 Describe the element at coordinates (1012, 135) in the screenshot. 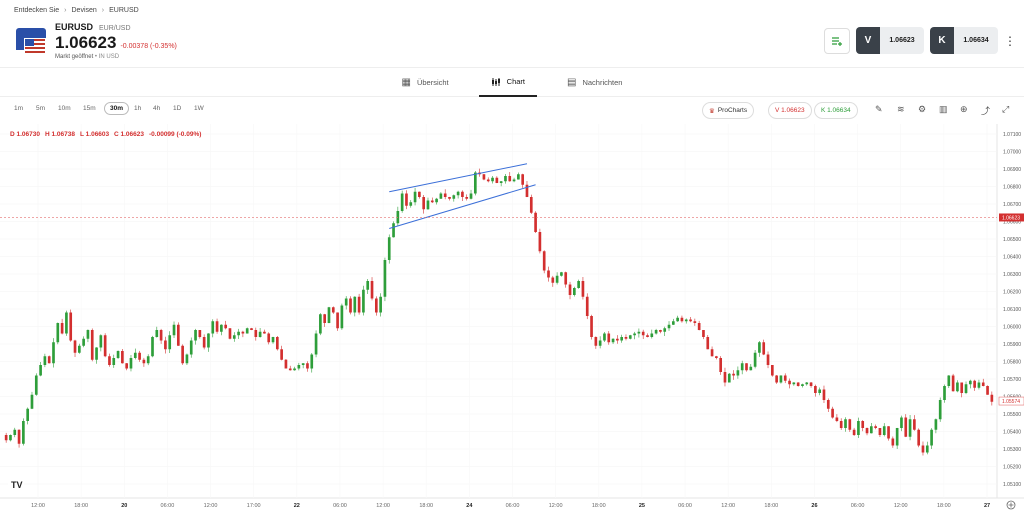

I see `y-tick-label: 1.07100` at that location.